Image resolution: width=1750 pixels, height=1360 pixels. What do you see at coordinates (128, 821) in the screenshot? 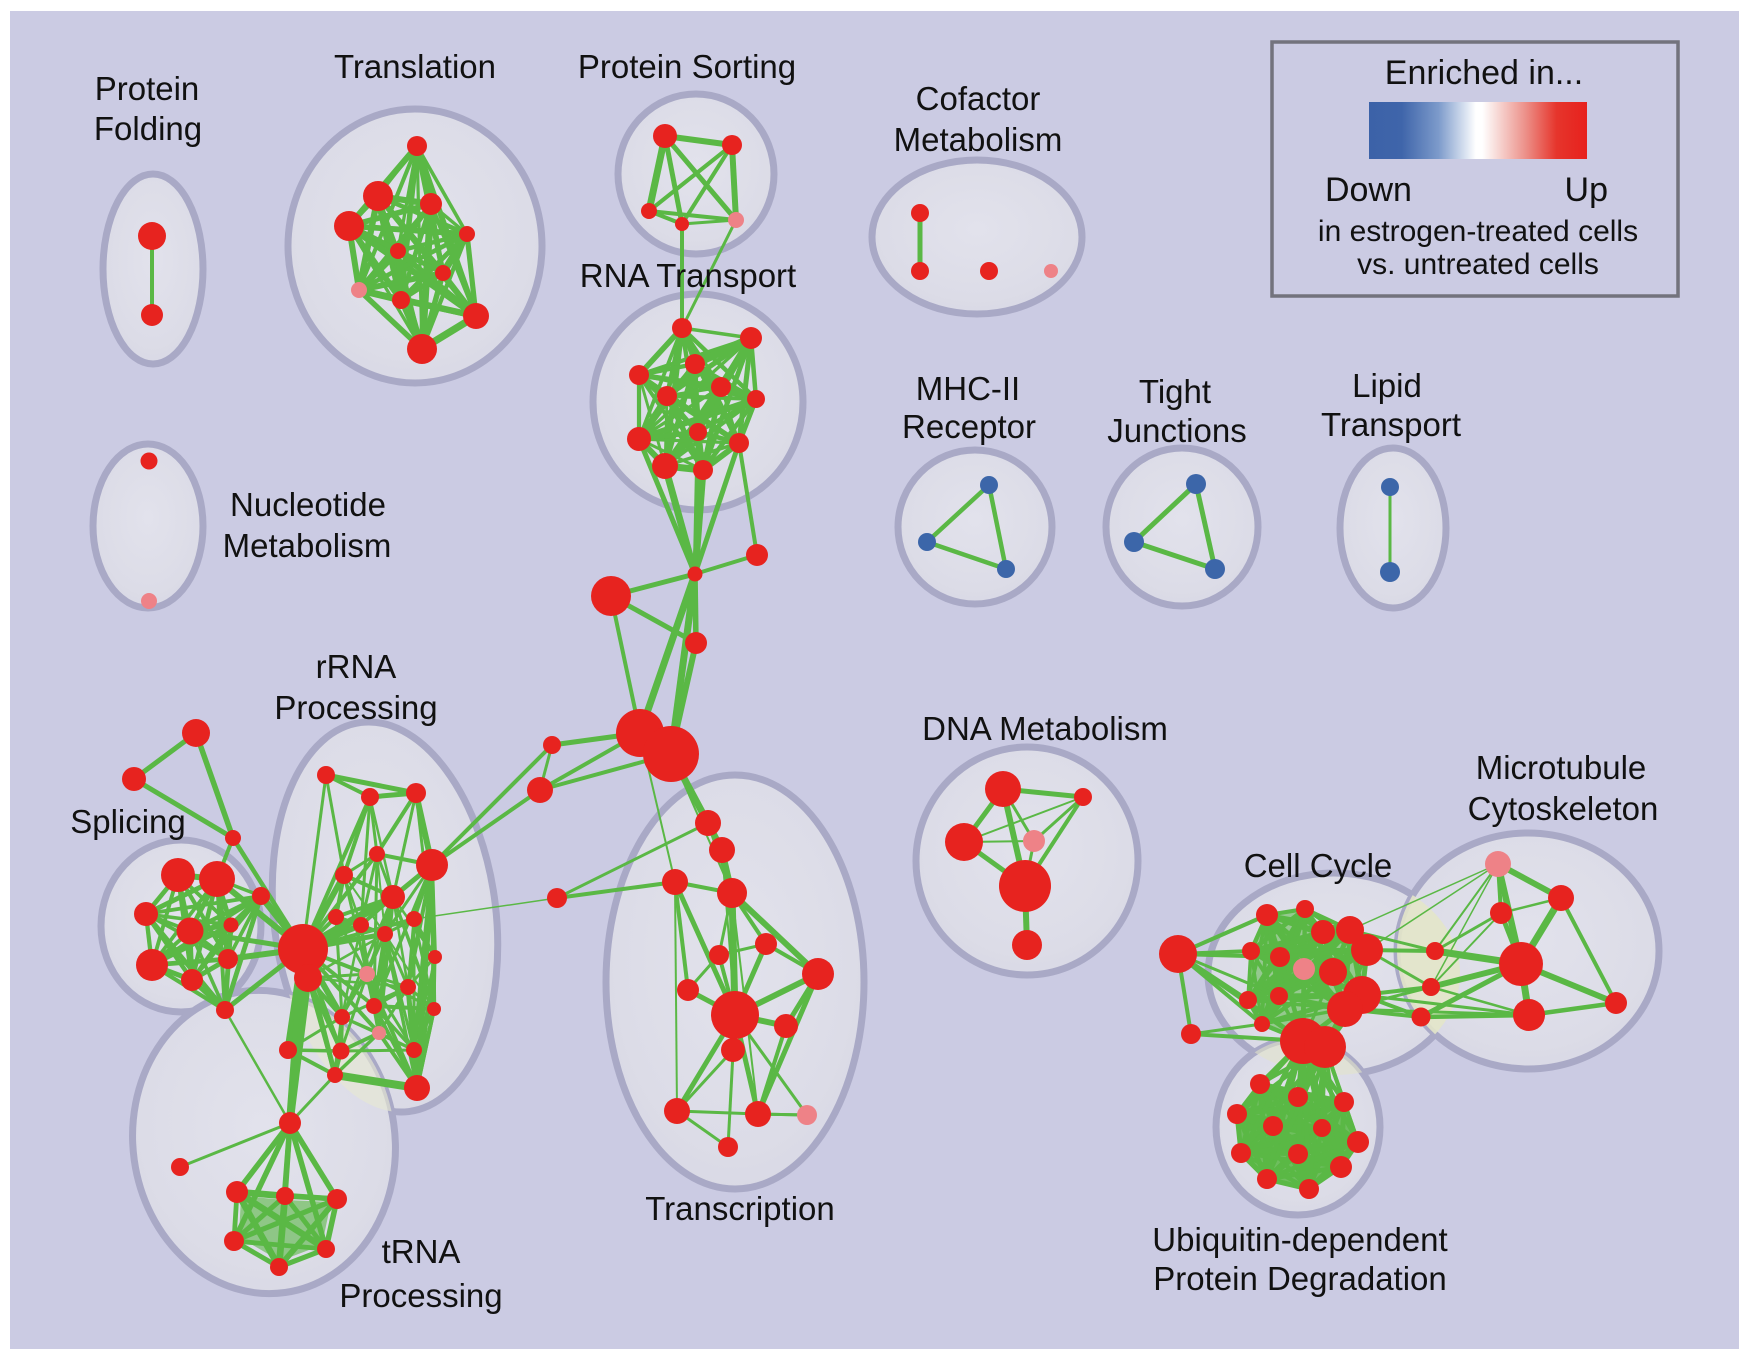
I see `svg-text: Splicing` at bounding box center [128, 821].